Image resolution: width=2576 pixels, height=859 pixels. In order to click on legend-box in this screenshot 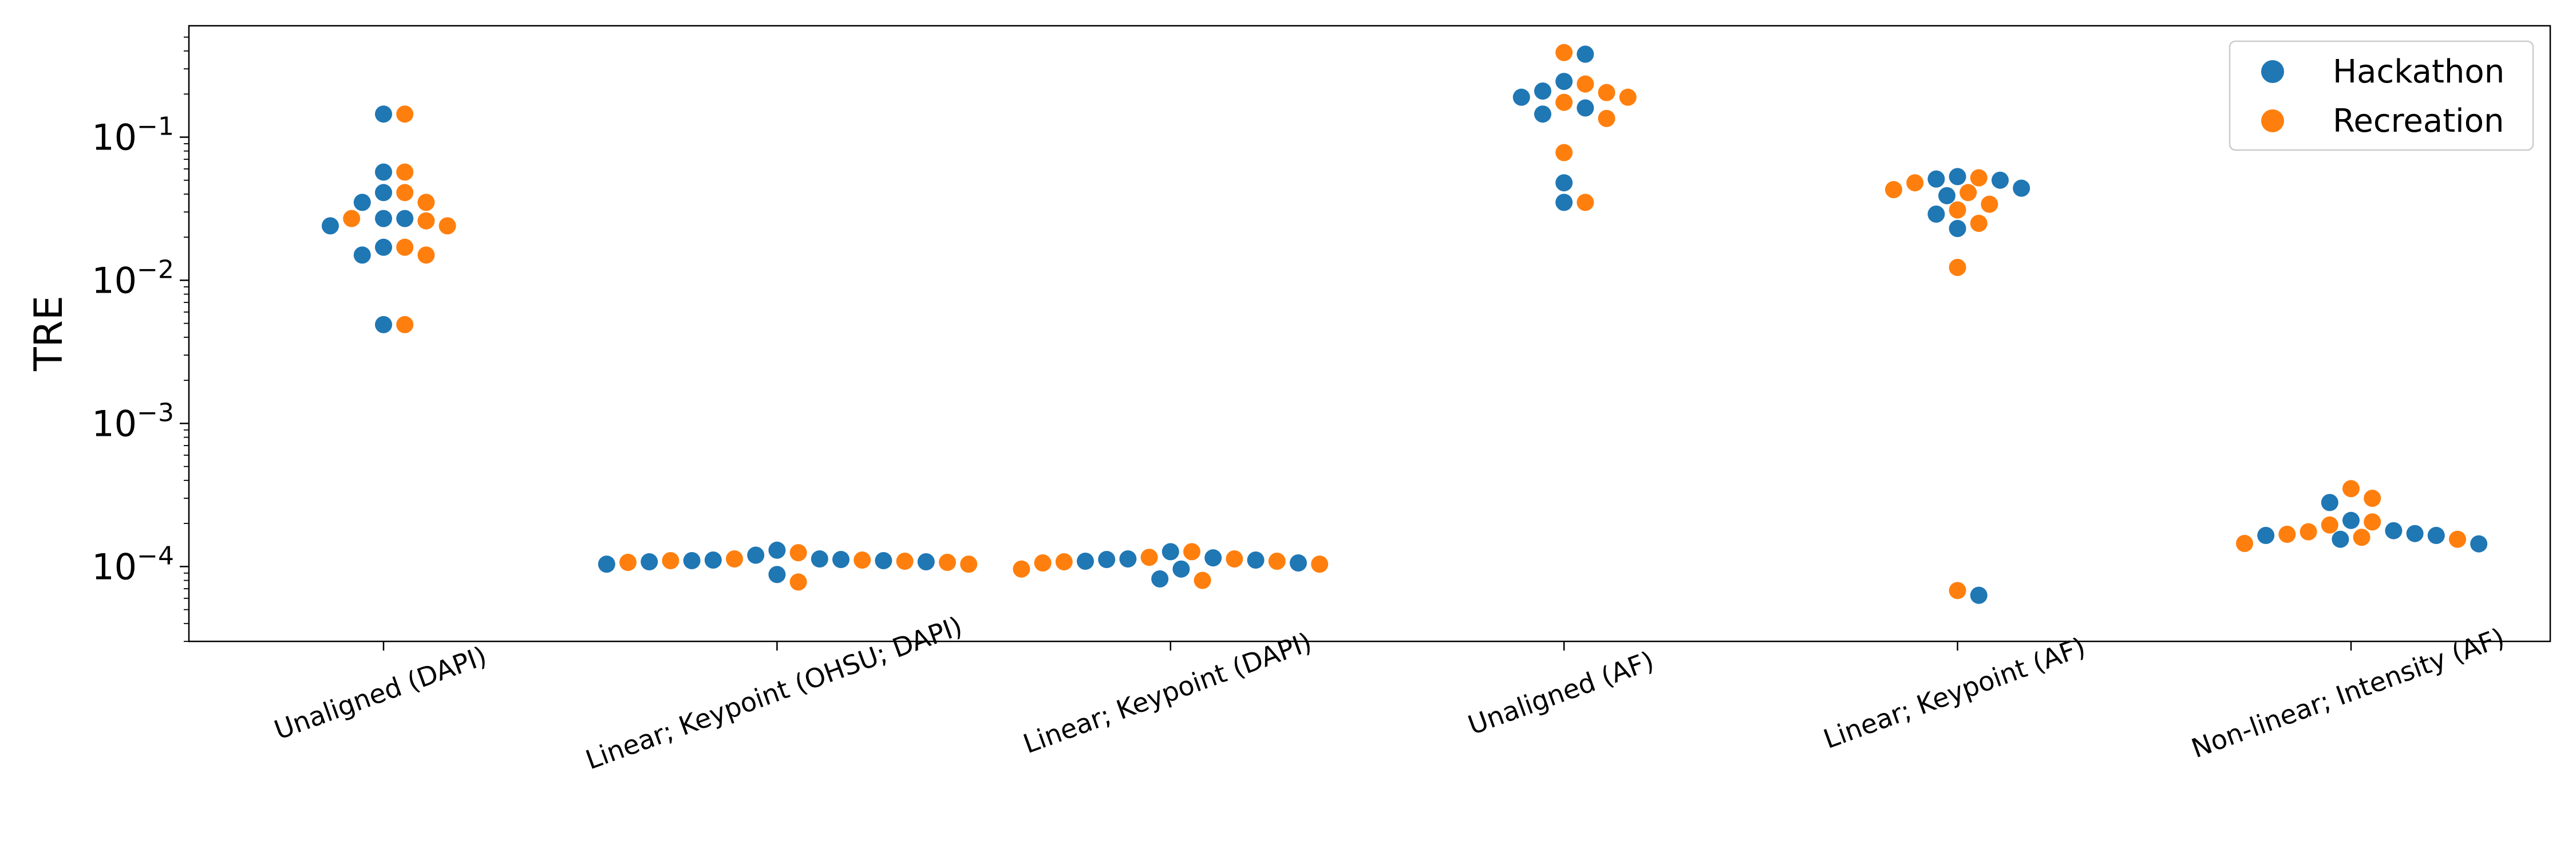, I will do `click(2381, 95)`.